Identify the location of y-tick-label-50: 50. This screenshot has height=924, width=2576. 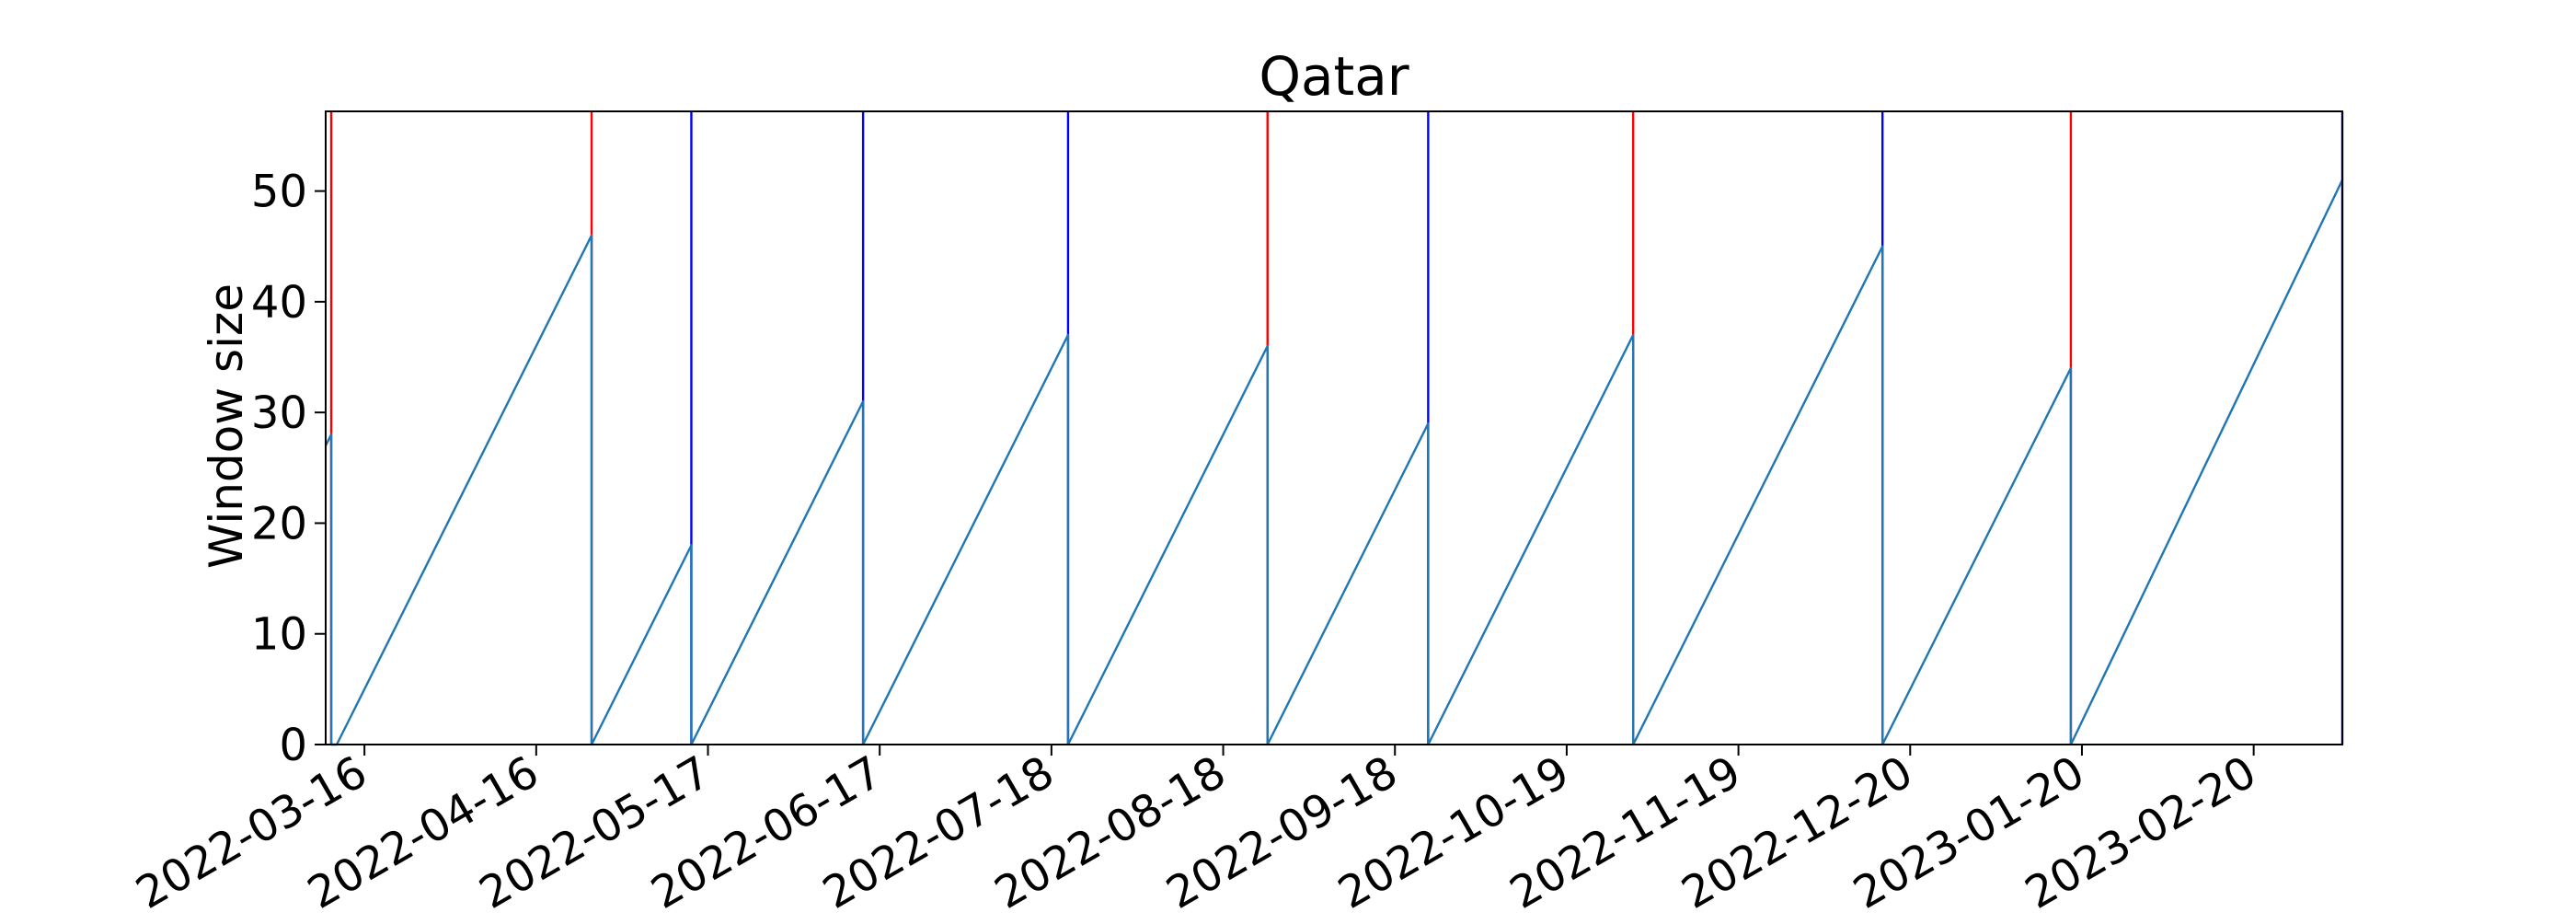
(279, 192).